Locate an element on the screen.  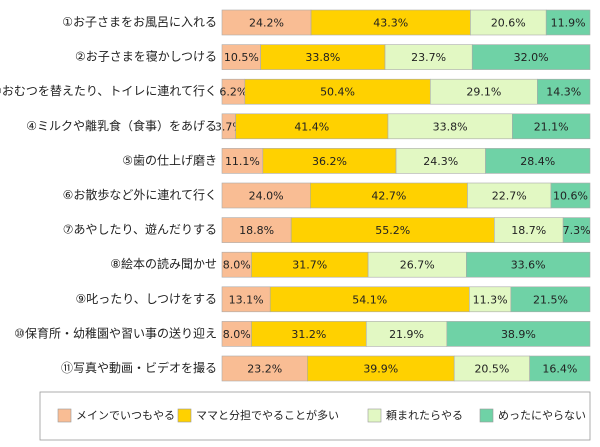
value-label: 6.2% is located at coordinates (233, 92).